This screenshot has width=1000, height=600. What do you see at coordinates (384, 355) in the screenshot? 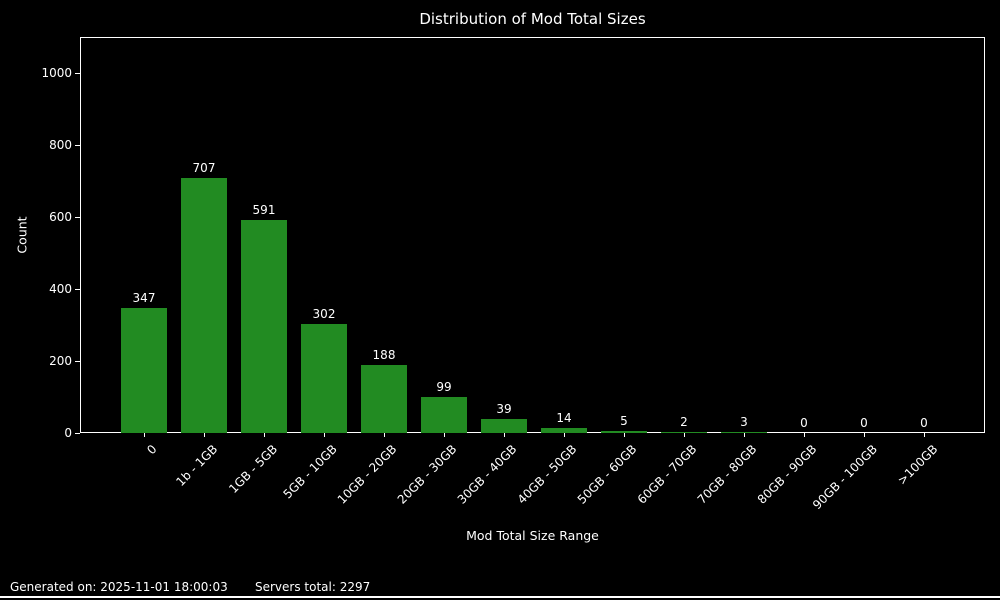
I see `bar-value-label: 188` at bounding box center [384, 355].